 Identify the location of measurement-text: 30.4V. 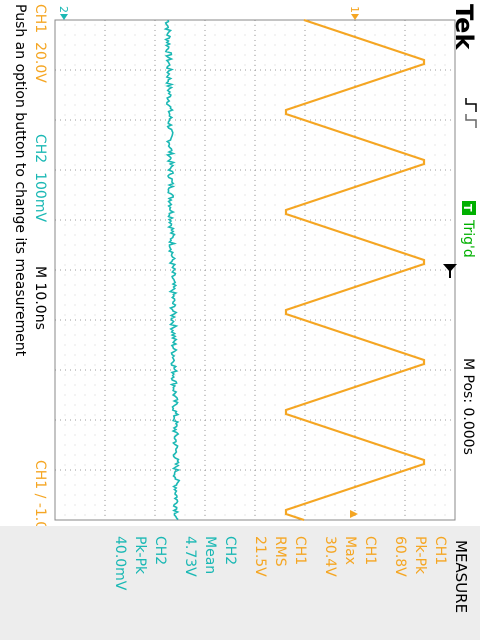
(330, 556).